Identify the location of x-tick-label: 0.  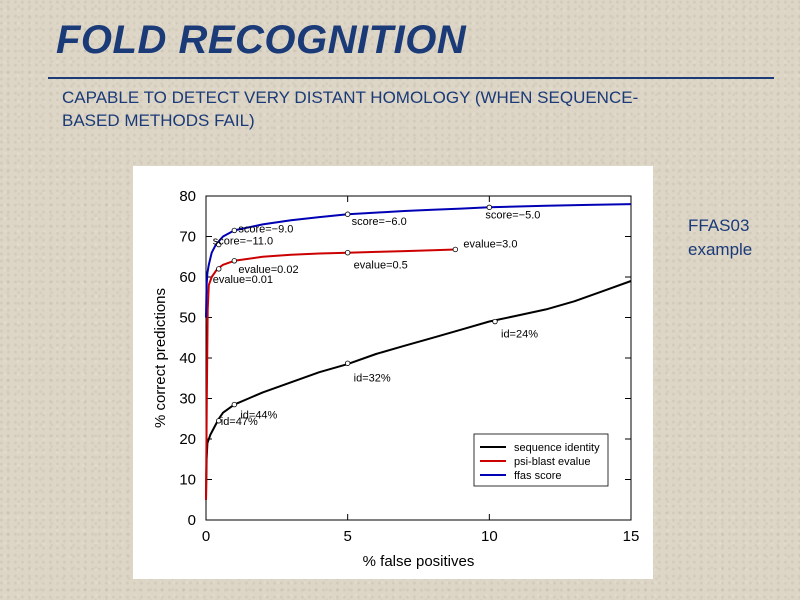
(206, 536).